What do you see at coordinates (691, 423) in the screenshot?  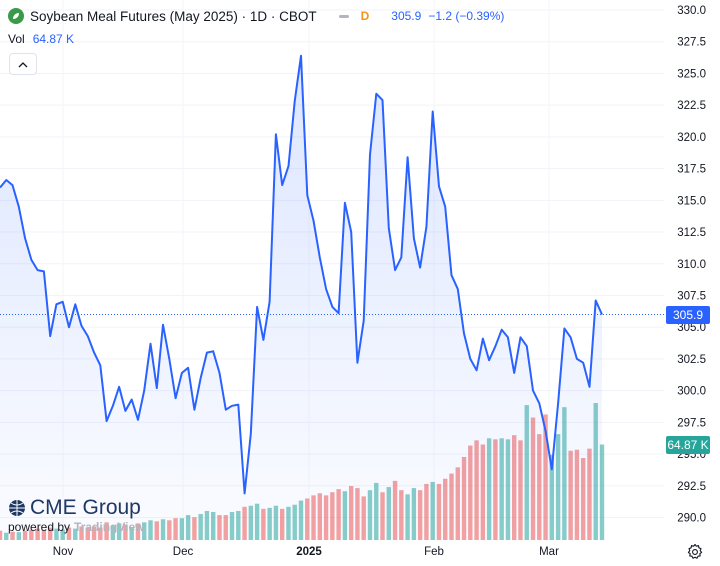 I see `y-tick-label: 297.5` at bounding box center [691, 423].